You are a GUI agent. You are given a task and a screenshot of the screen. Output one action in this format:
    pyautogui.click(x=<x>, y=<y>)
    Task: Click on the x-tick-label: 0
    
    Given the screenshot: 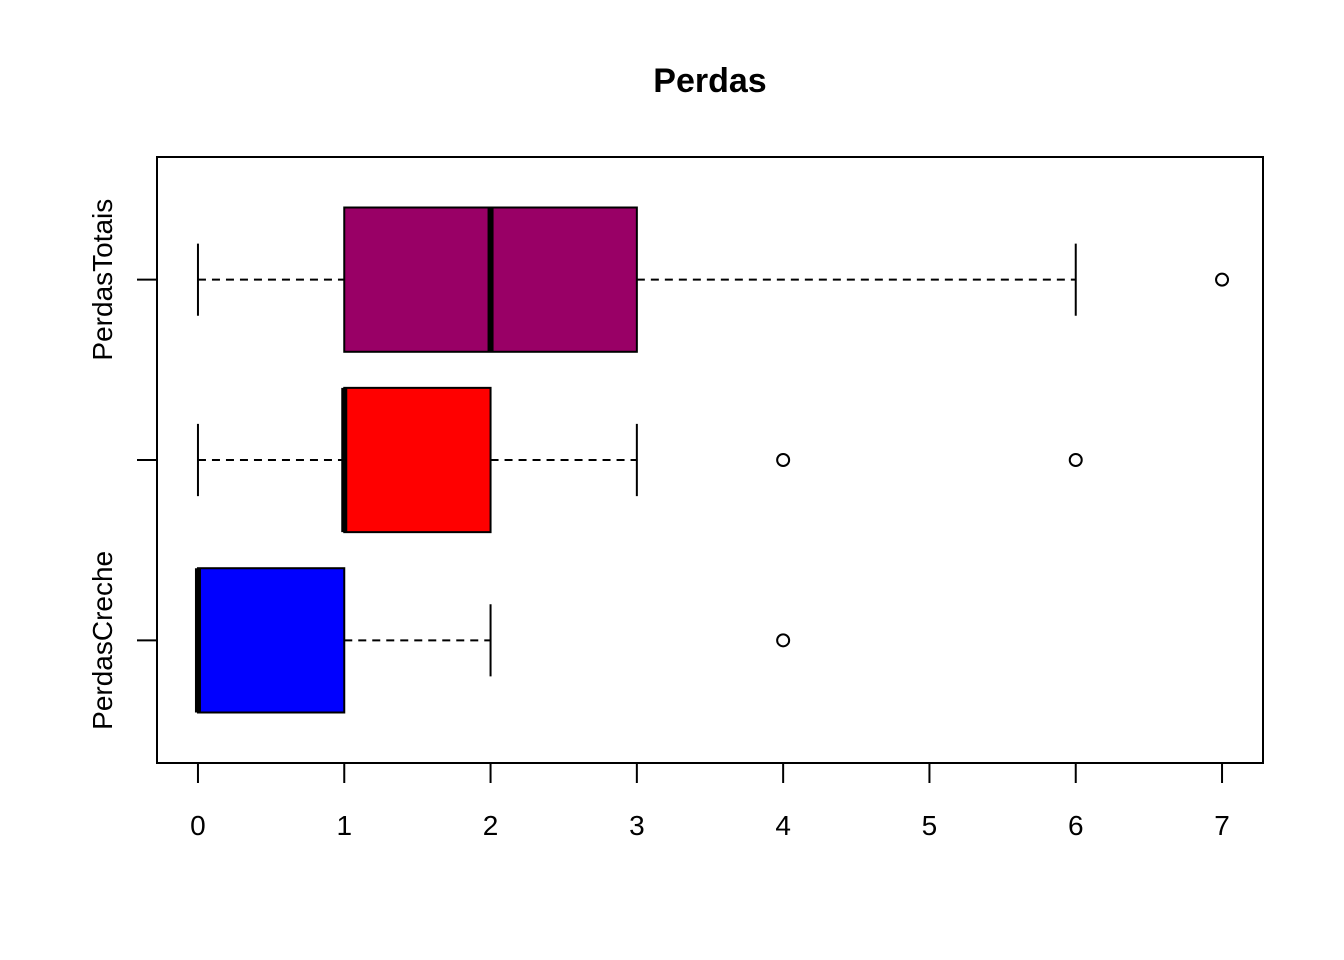 What is the action you would take?
    pyautogui.click(x=198, y=825)
    